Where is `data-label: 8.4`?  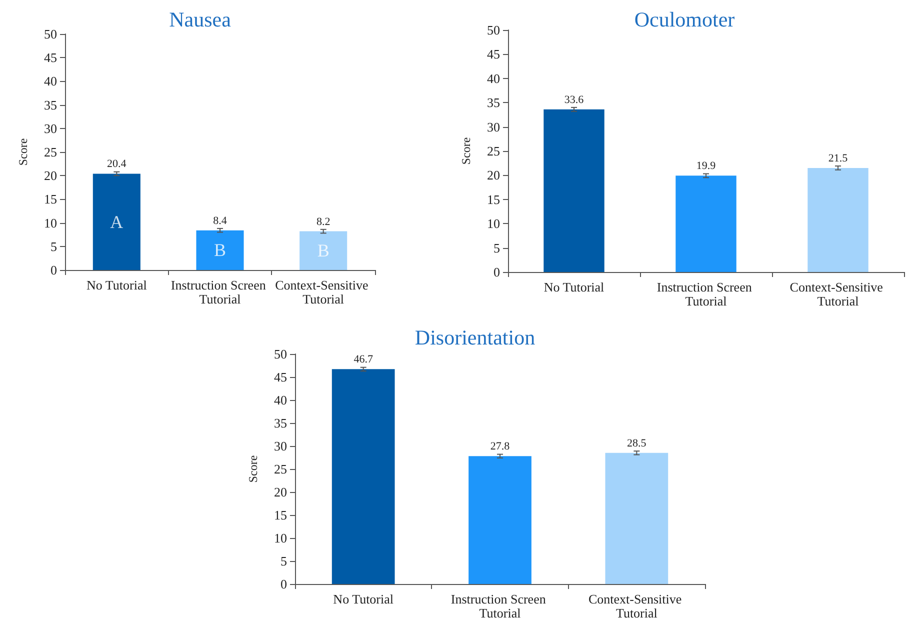 data-label: 8.4 is located at coordinates (220, 220).